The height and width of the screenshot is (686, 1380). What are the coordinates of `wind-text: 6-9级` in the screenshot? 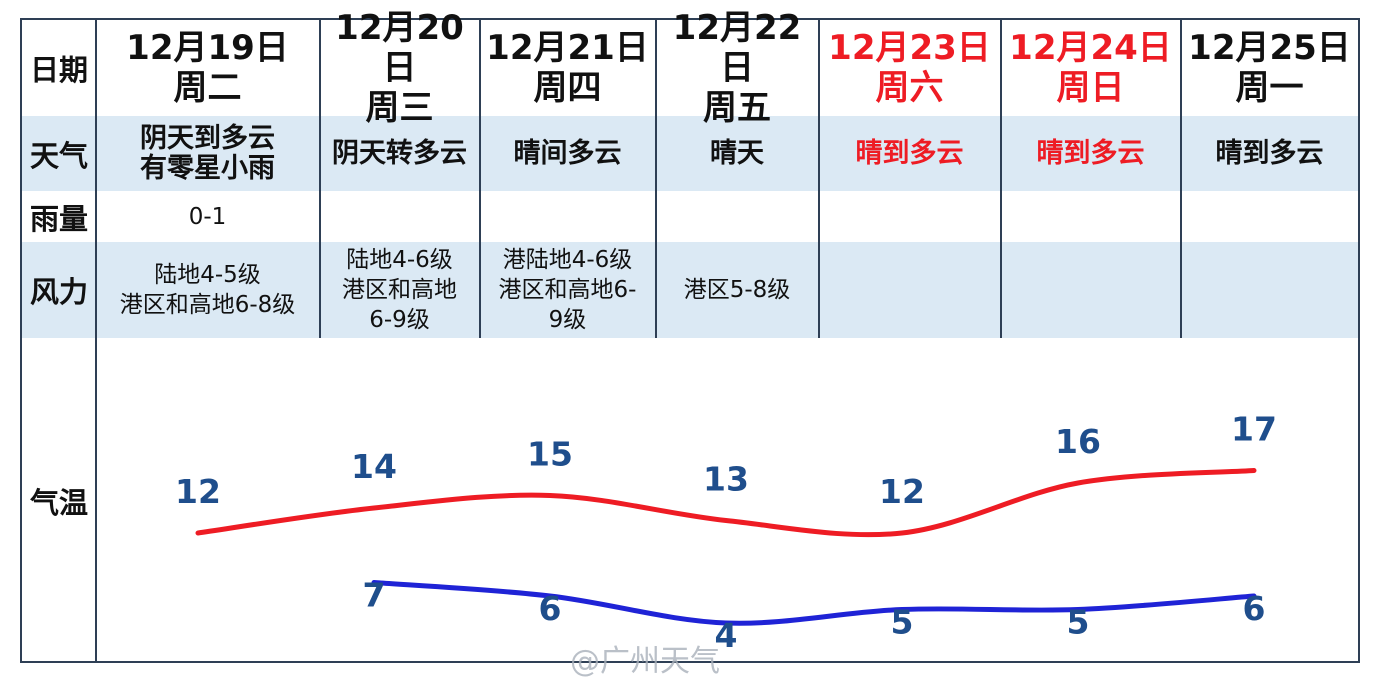 It's located at (399, 320).